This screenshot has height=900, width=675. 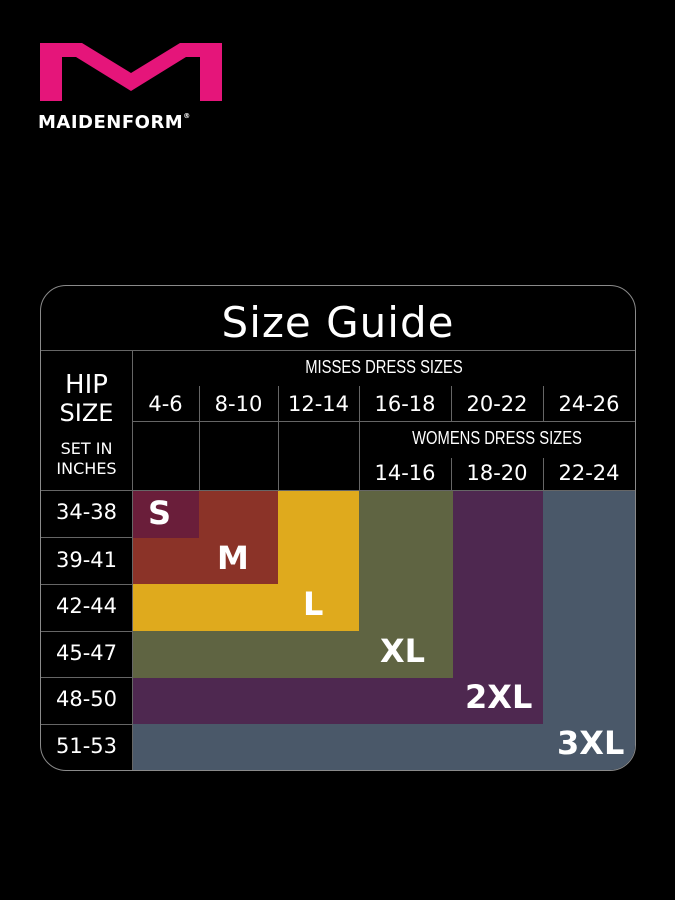 What do you see at coordinates (111, 122) in the screenshot?
I see `brand-name: MAIDENFORM` at bounding box center [111, 122].